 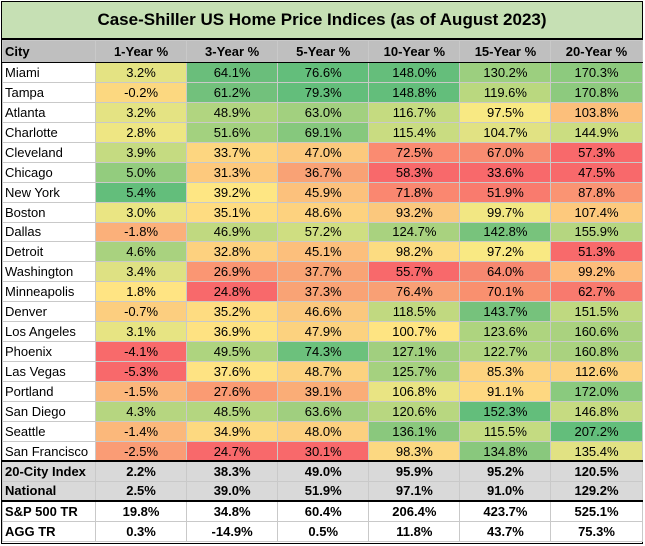 I want to click on value-cell-15-year: 97.5%, so click(x=505, y=112).